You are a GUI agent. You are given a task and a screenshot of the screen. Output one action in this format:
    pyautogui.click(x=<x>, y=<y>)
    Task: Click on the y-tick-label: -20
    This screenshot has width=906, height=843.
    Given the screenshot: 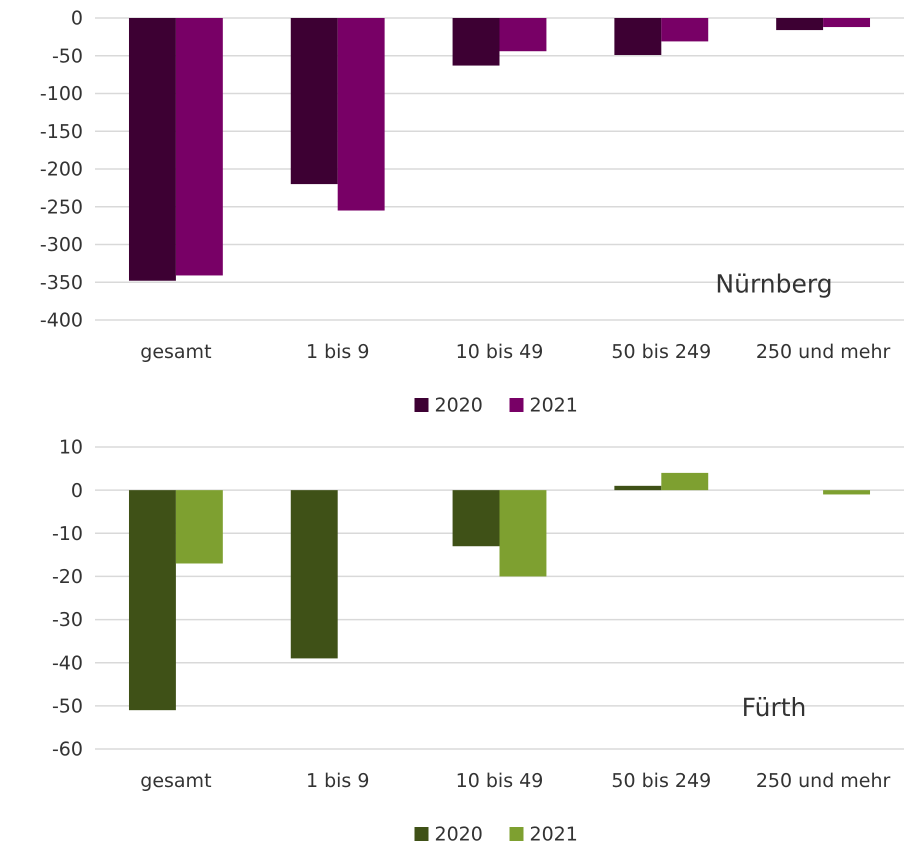 What is the action you would take?
    pyautogui.click(x=67, y=577)
    